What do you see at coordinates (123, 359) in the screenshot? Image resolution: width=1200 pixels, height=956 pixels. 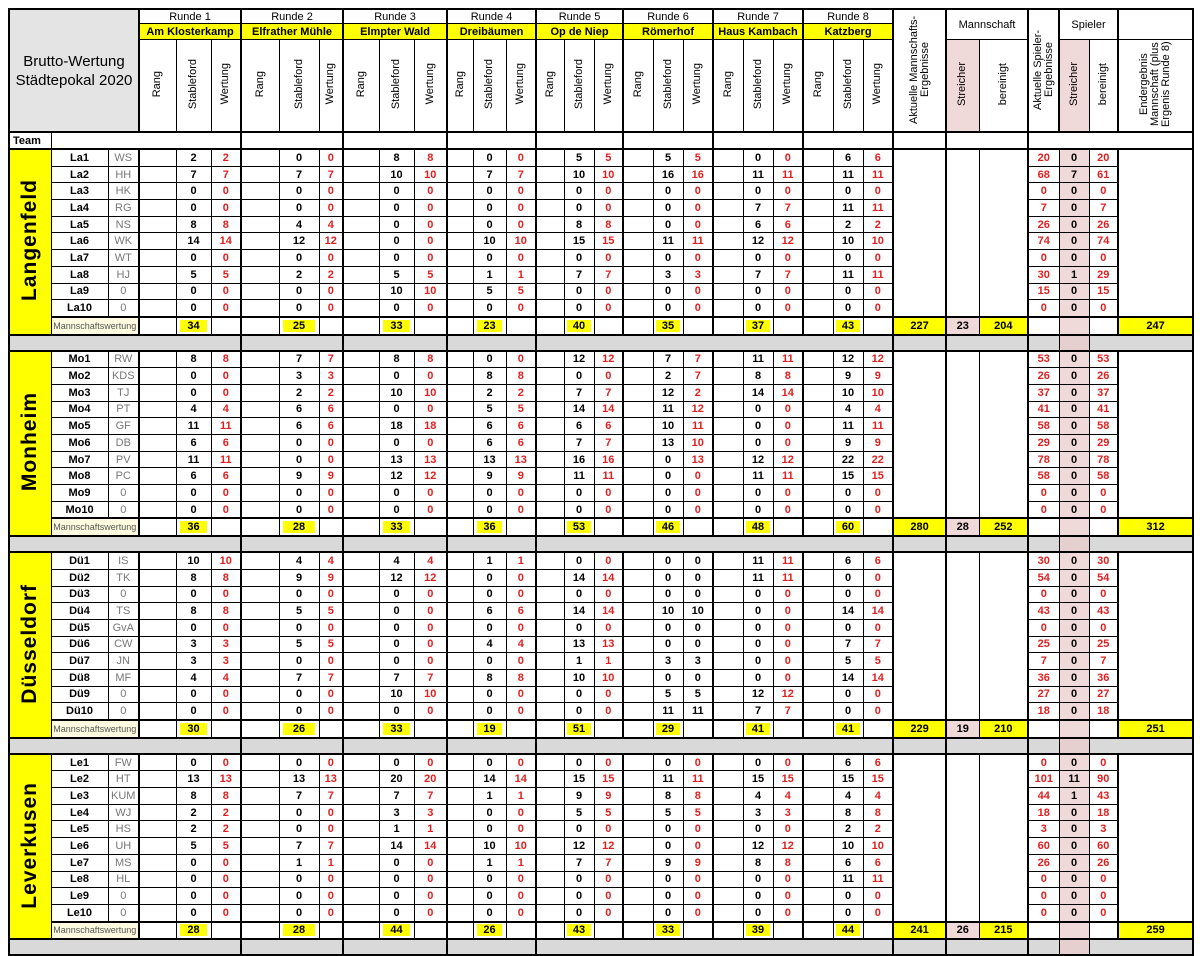 I see `player-initials: RW` at bounding box center [123, 359].